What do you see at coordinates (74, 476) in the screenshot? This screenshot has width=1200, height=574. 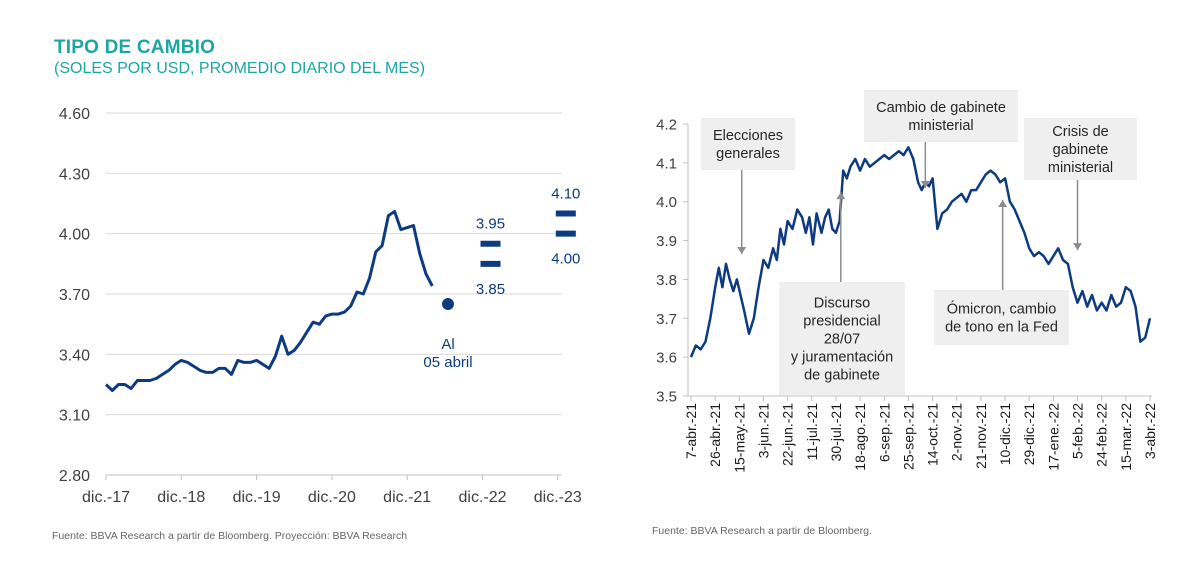 I see `y-tick-label: 2.80` at bounding box center [74, 476].